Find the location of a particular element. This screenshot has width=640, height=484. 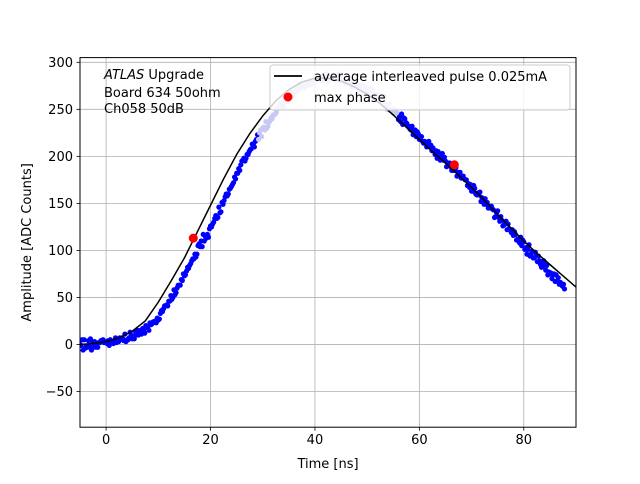

annotation-line-3: Ch058 50dB is located at coordinates (144, 109).